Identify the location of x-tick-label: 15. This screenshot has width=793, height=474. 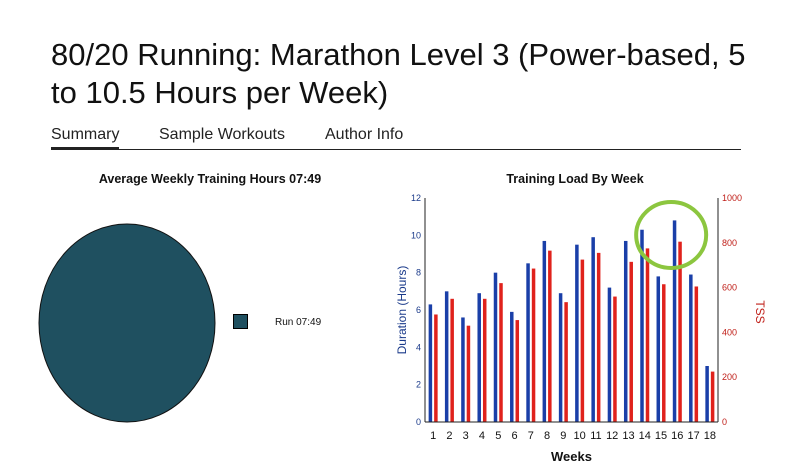
(661, 436).